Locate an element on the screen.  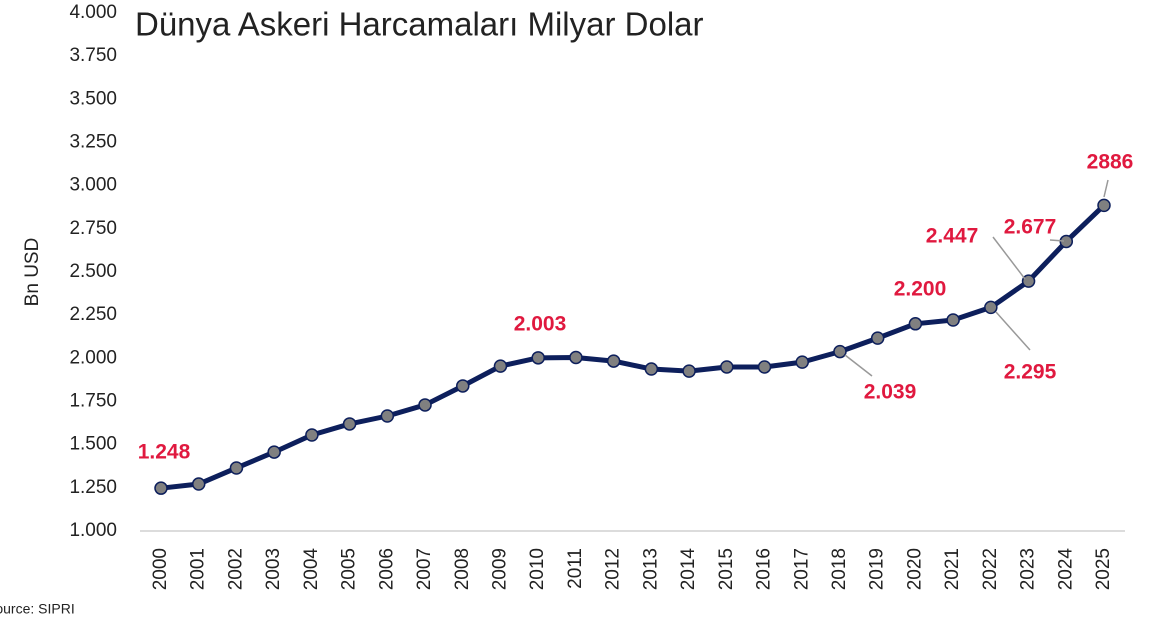
x-tick-label: 2009 is located at coordinates (499, 569).